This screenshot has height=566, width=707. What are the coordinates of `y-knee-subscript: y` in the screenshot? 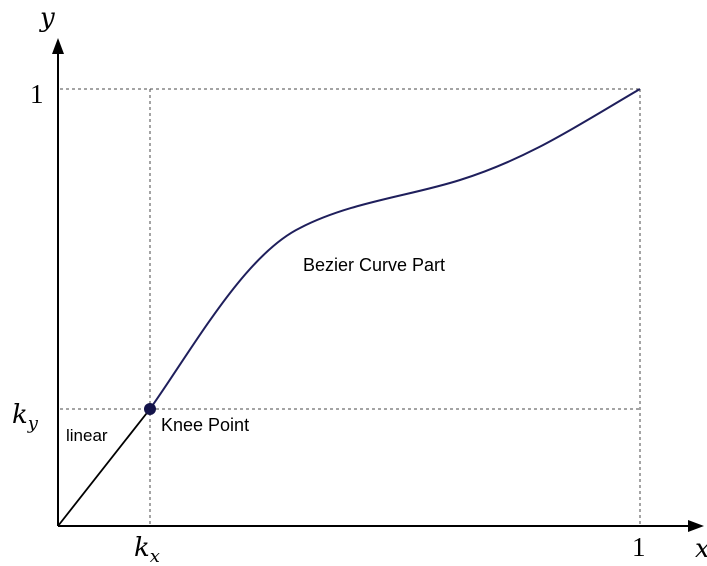 It's located at (33, 423).